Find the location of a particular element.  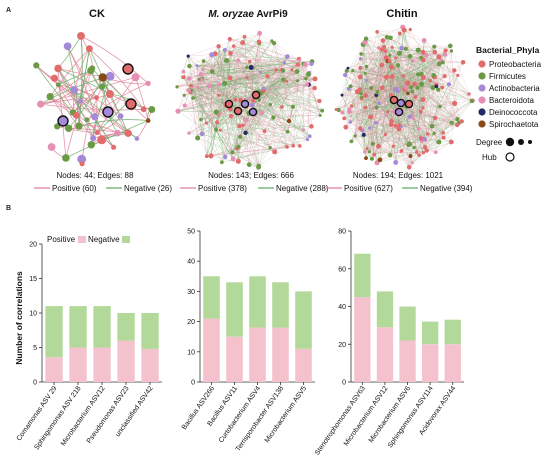

phylum-label: Deinococcota is located at coordinates (513, 112).